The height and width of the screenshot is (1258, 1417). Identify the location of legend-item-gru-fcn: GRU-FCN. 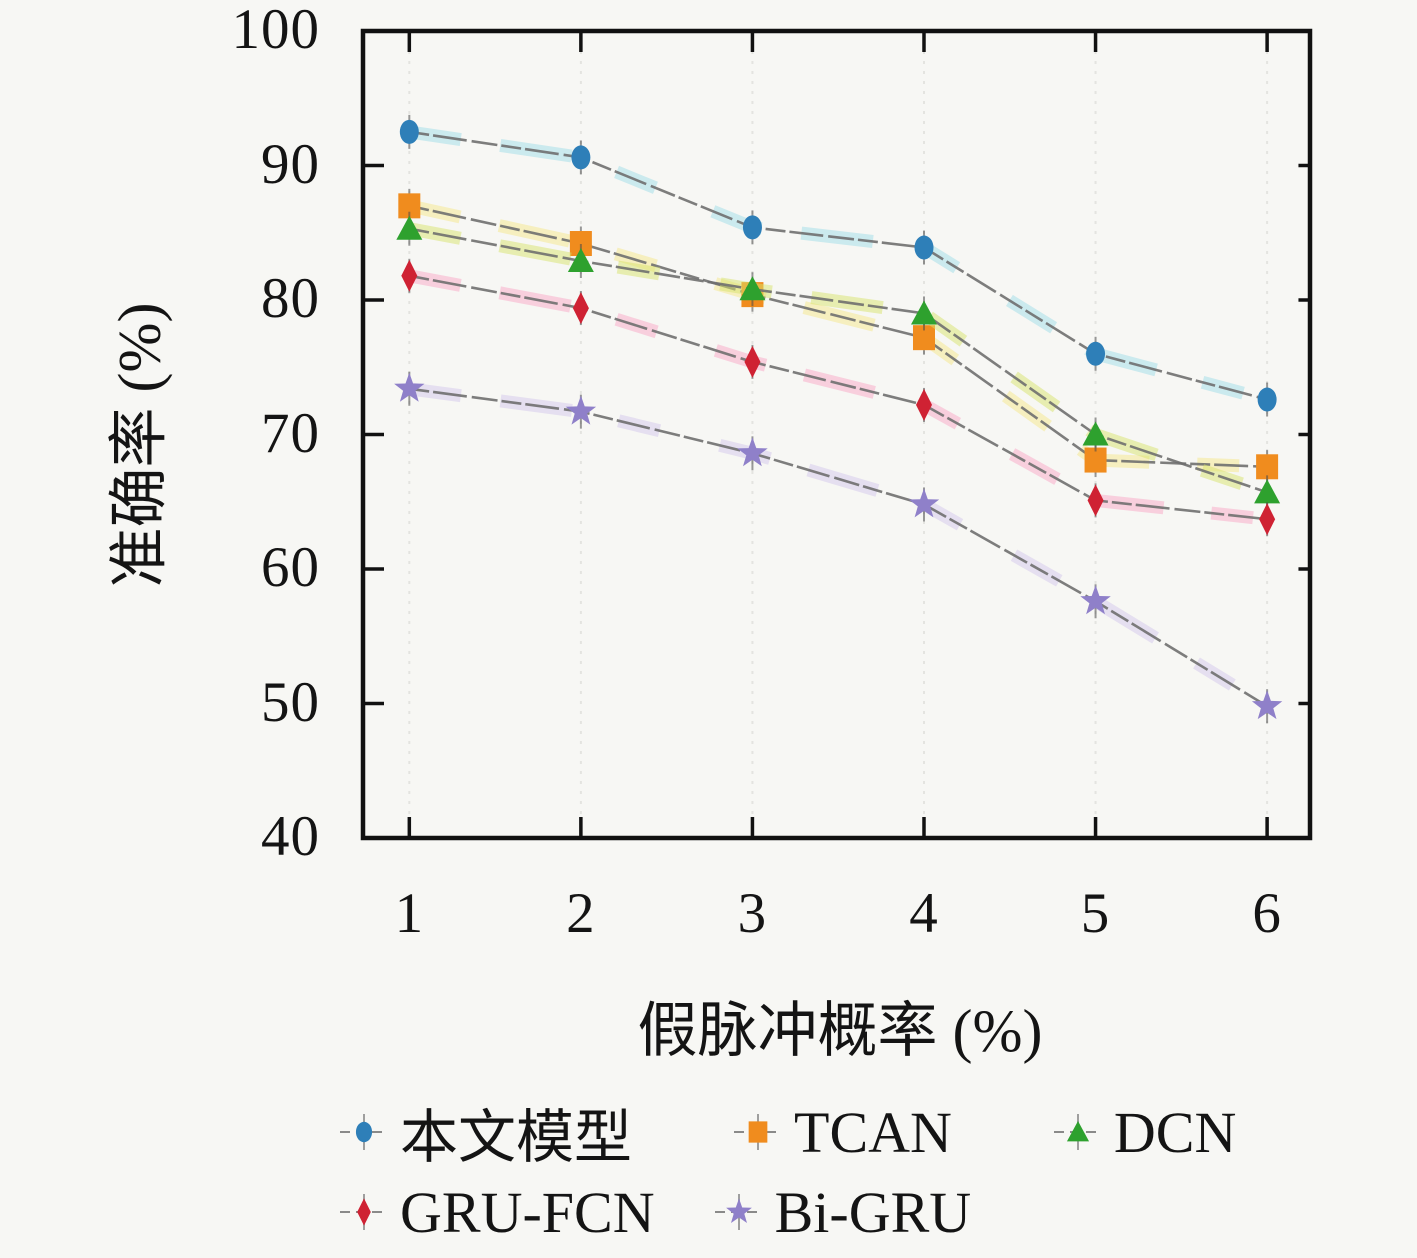
(496, 1212).